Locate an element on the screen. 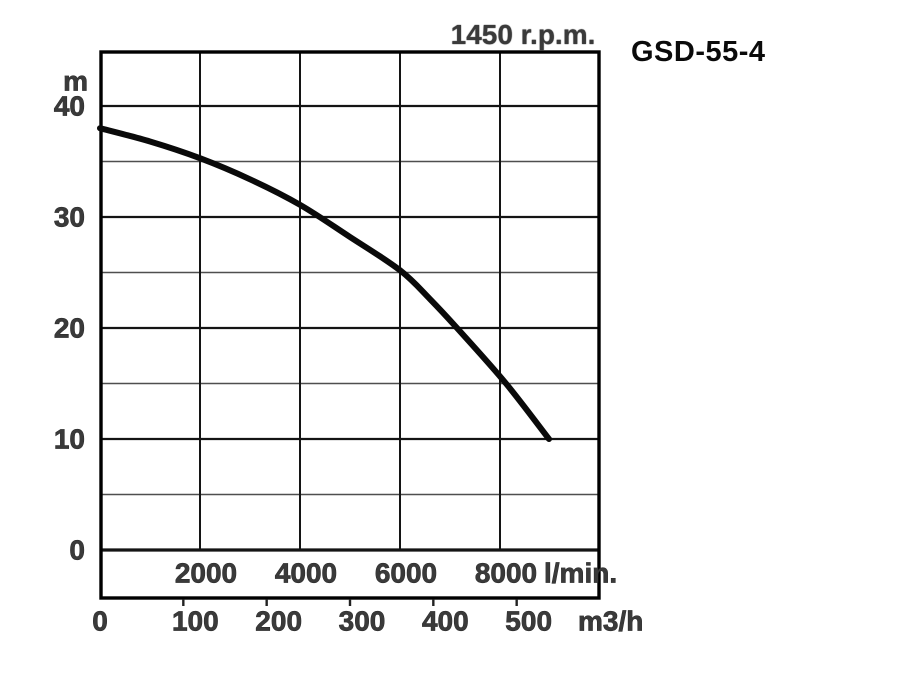  x-bottom-label-200: 200 is located at coordinates (278, 621).